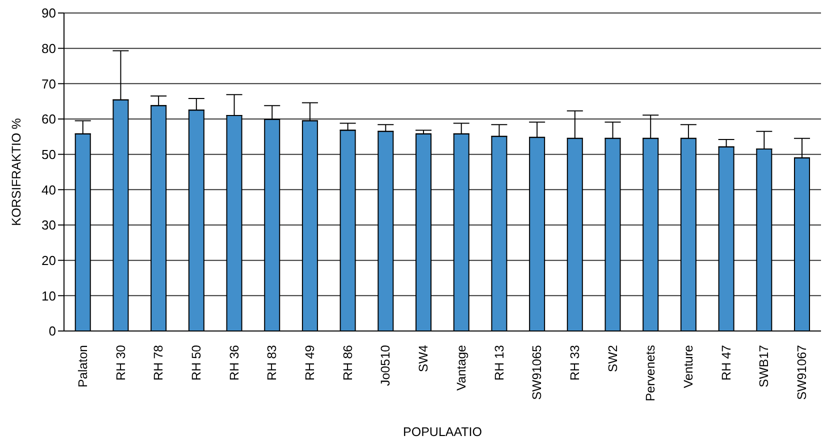 The height and width of the screenshot is (443, 825). What do you see at coordinates (196, 362) in the screenshot?
I see `x-tick-label: RH 50` at bounding box center [196, 362].